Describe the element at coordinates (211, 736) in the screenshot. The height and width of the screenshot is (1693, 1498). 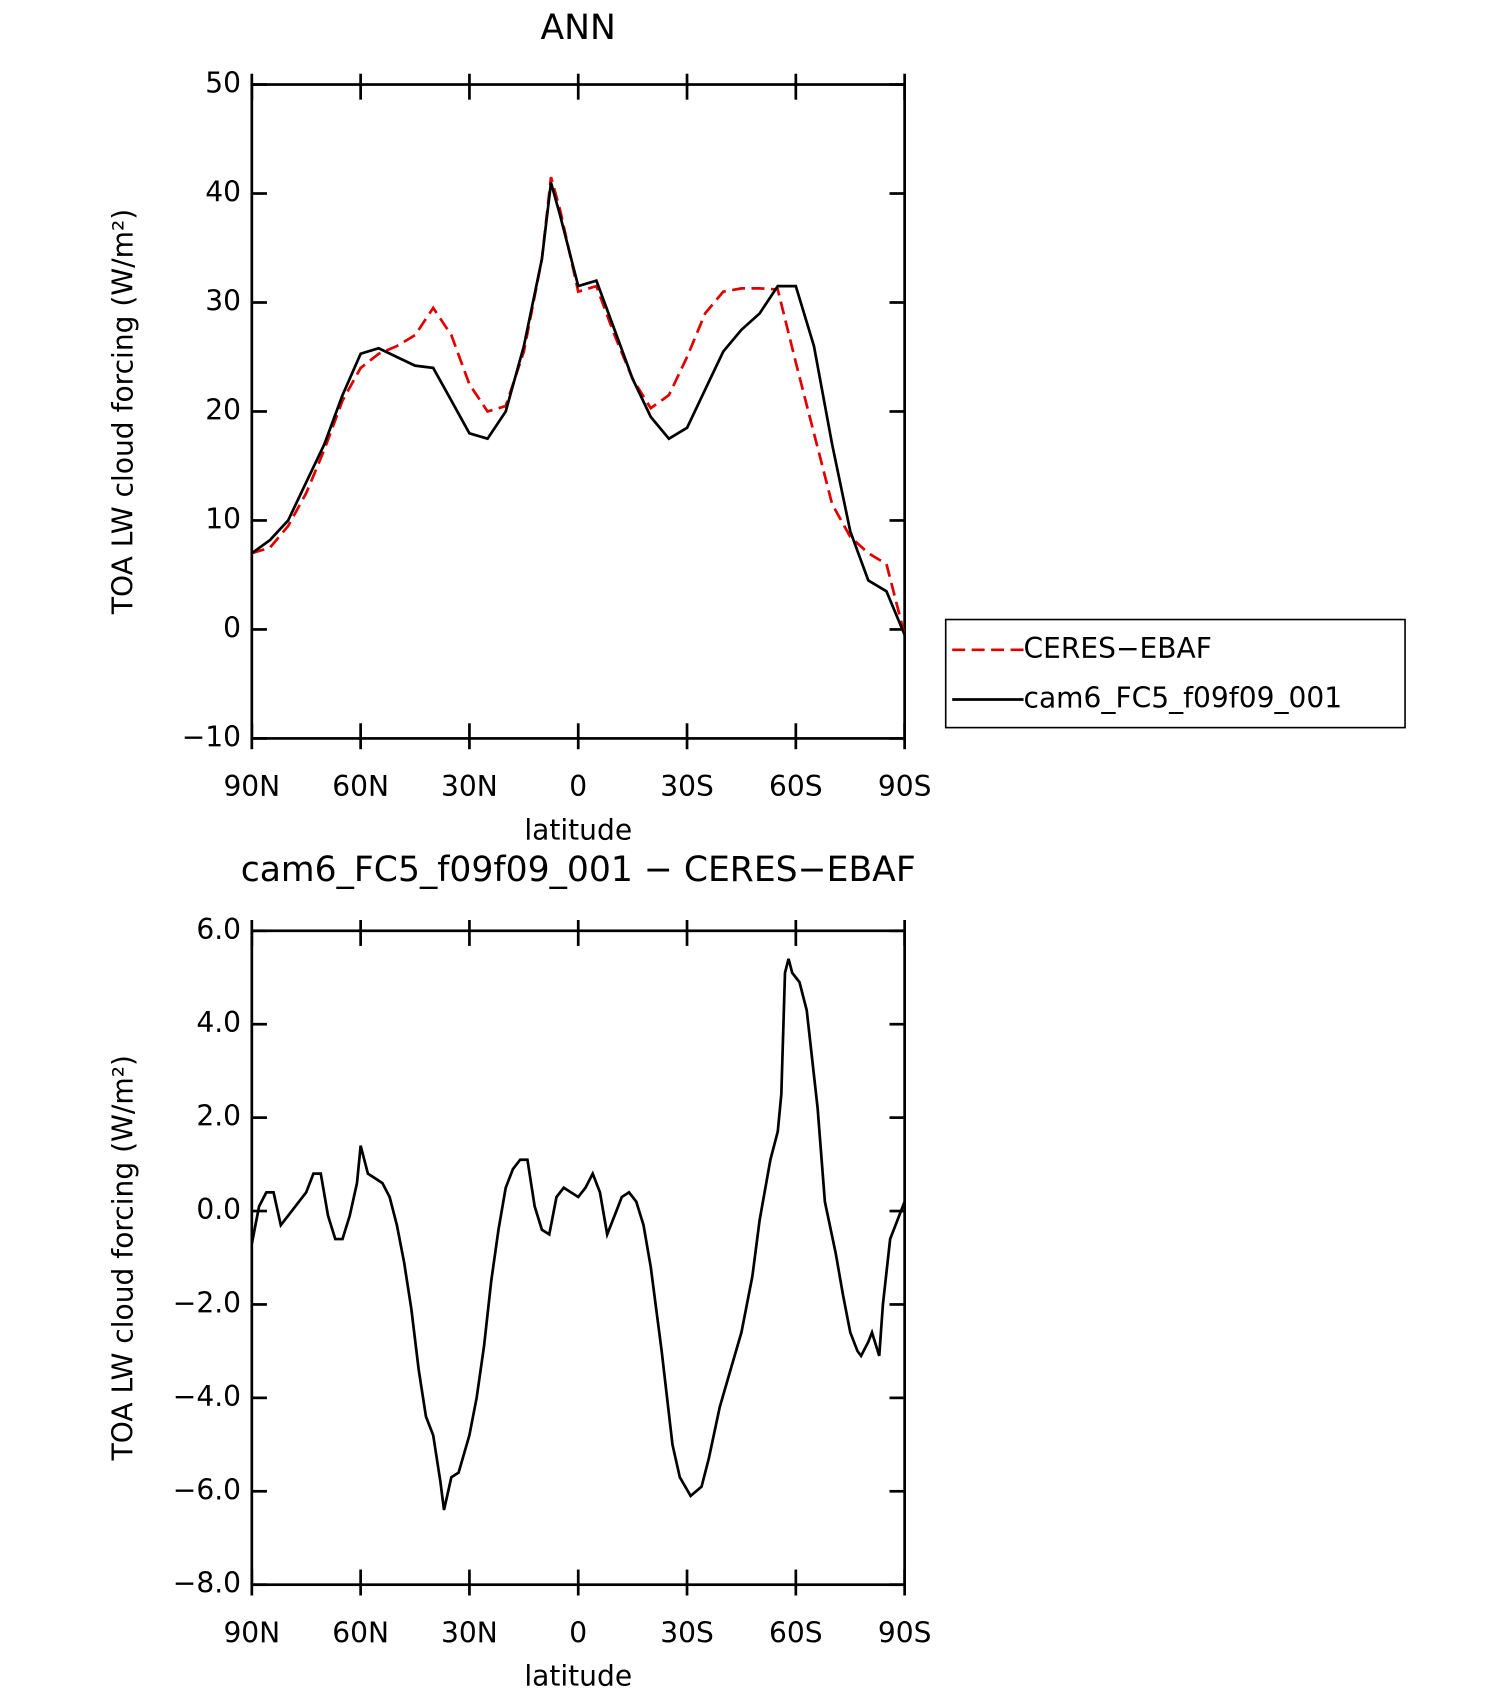
I see `y-tick-label: −10` at that location.